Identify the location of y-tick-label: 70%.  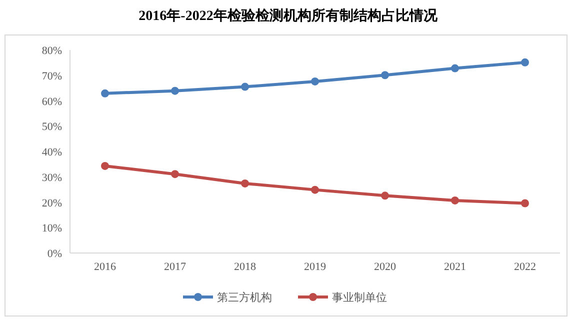
(52, 76).